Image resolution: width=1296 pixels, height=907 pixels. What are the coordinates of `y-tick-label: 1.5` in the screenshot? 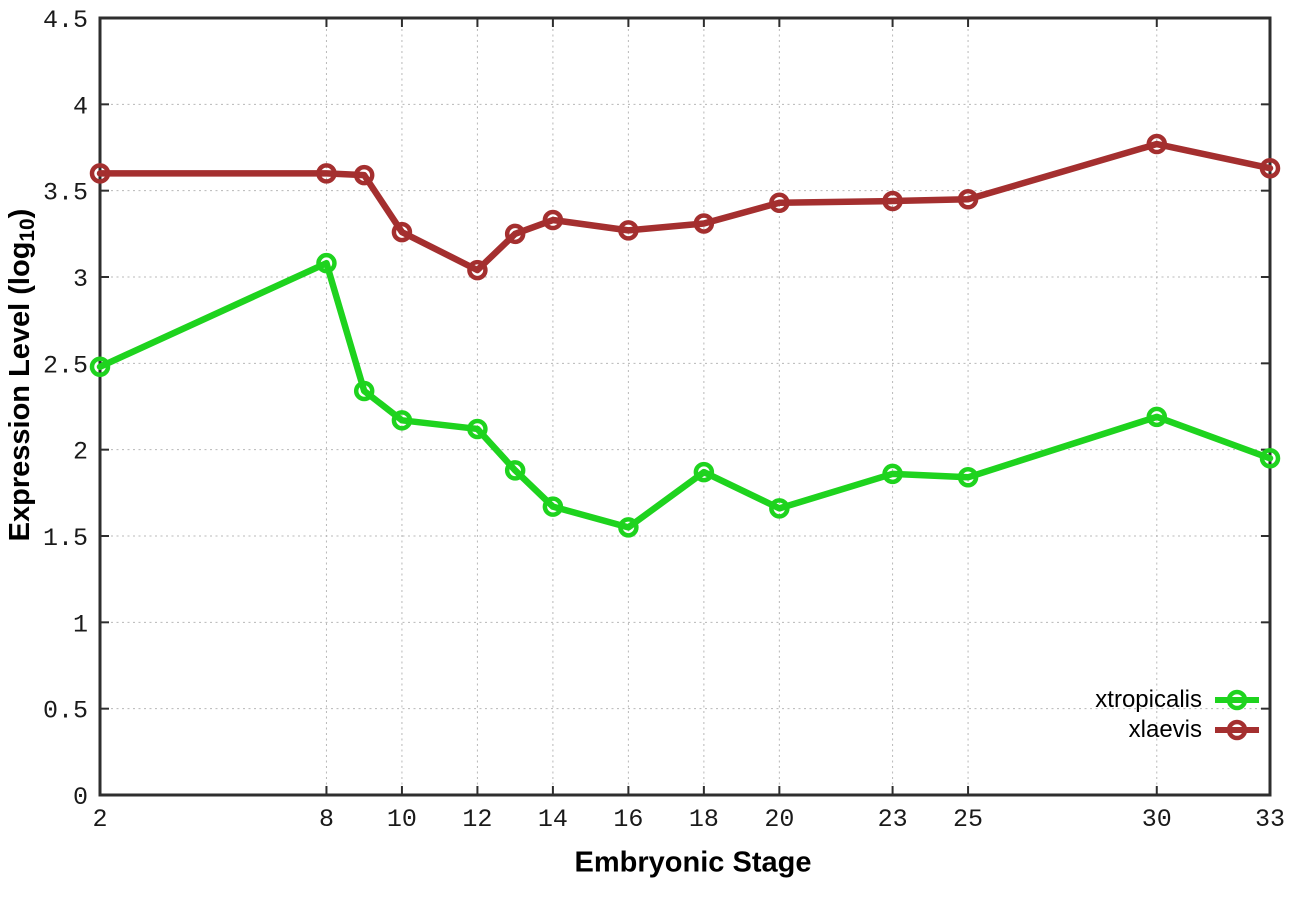 It's located at (65, 538).